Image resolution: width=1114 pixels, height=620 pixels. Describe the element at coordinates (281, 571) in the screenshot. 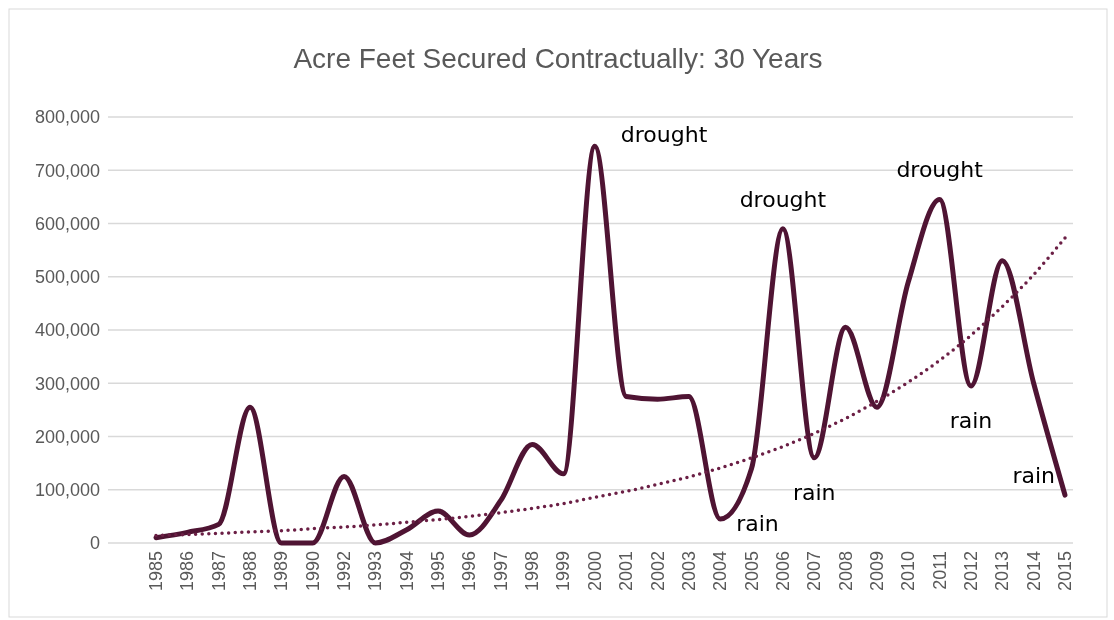

I see `x-tick-label: 1989` at that location.